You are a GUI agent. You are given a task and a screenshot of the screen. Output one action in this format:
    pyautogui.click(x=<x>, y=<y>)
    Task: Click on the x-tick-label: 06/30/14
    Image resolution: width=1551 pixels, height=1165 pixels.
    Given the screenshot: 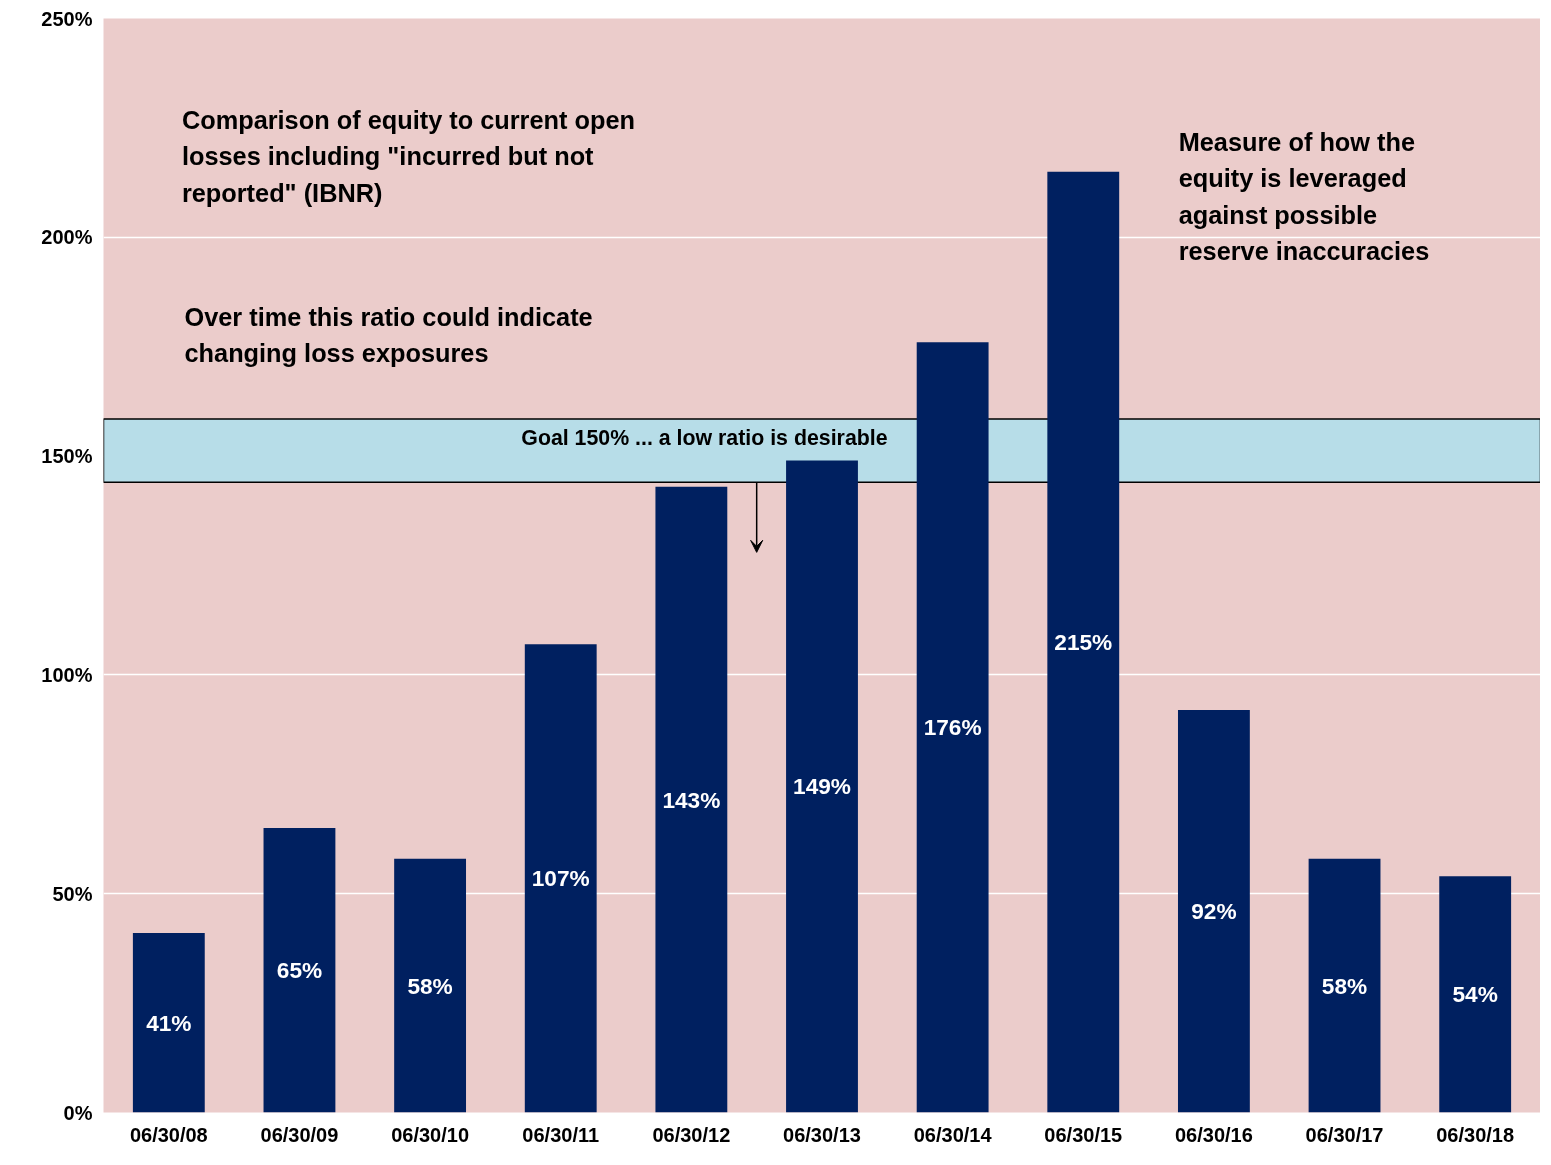 What is the action you would take?
    pyautogui.click(x=953, y=1134)
    